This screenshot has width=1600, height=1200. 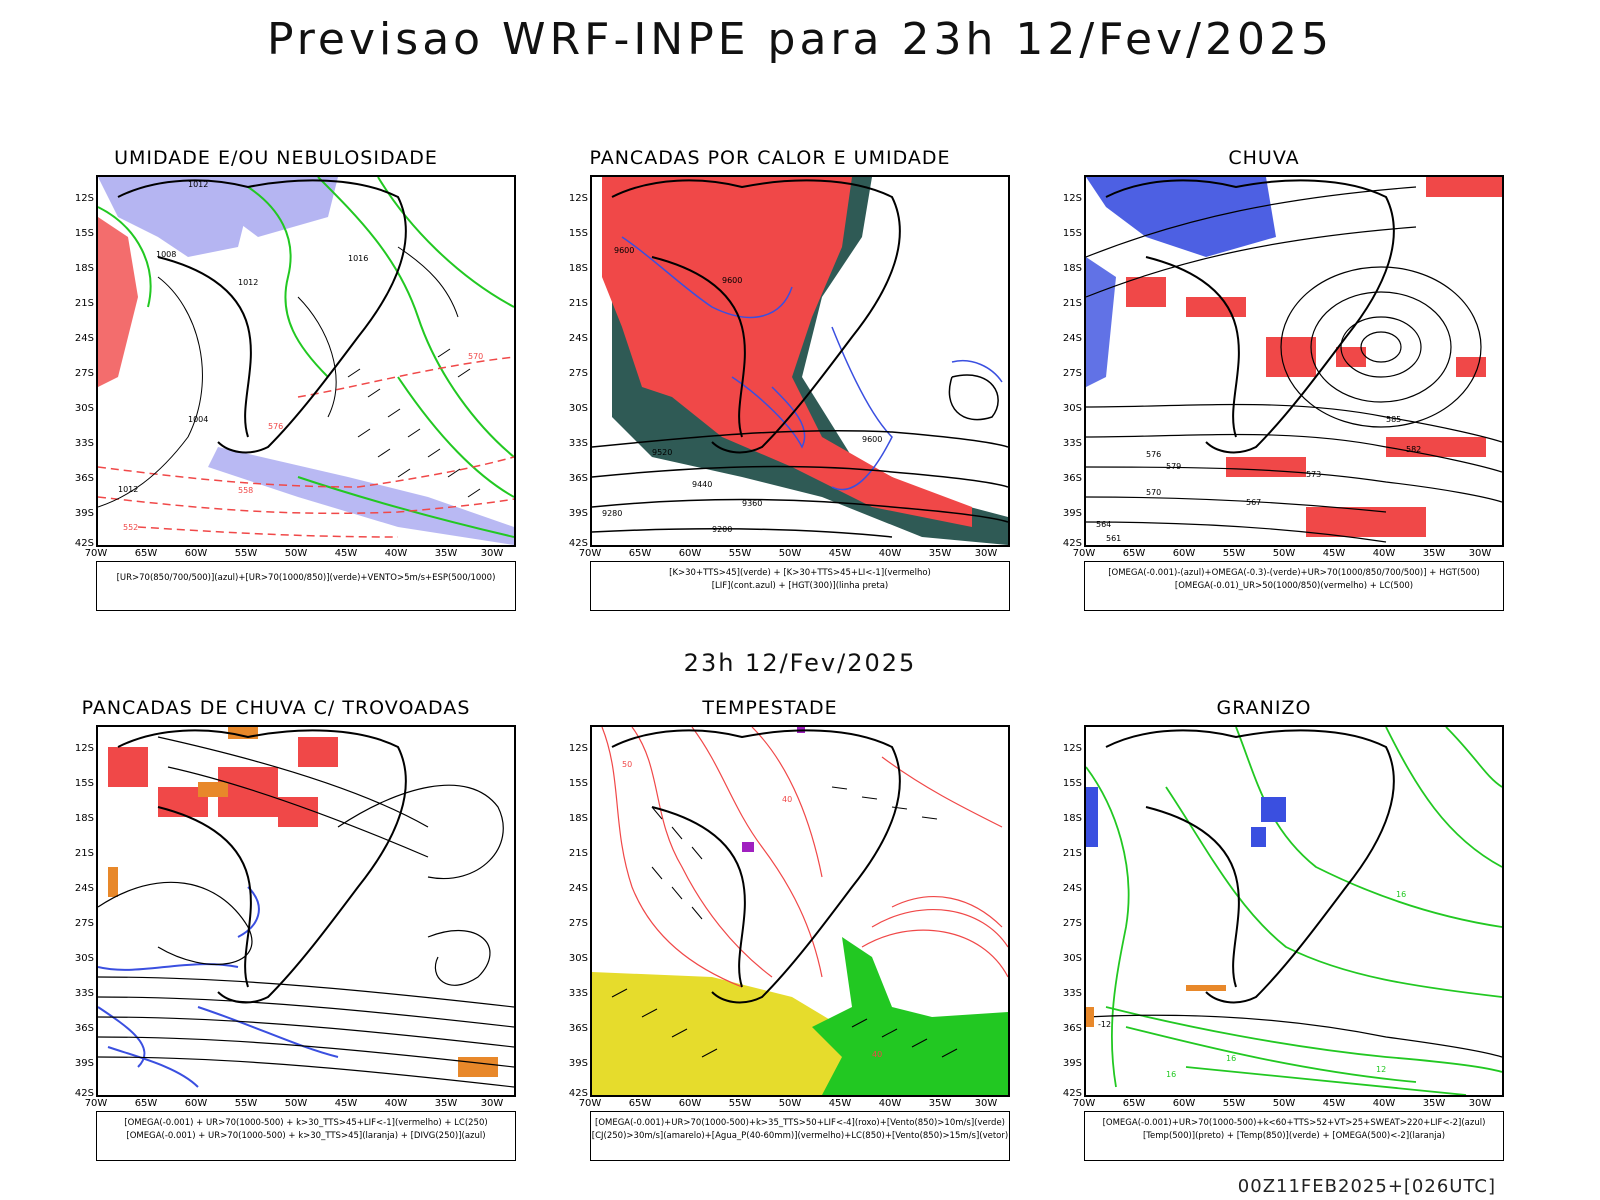 What do you see at coordinates (752, 503) in the screenshot?
I see `contour-label: 9360` at bounding box center [752, 503].